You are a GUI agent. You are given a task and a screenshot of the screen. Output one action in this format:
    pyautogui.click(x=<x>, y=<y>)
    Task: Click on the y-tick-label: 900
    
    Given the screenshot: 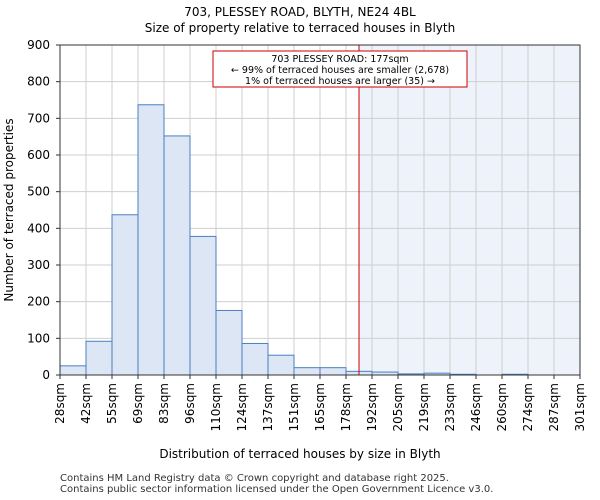 What is the action you would take?
    pyautogui.click(x=38, y=45)
    